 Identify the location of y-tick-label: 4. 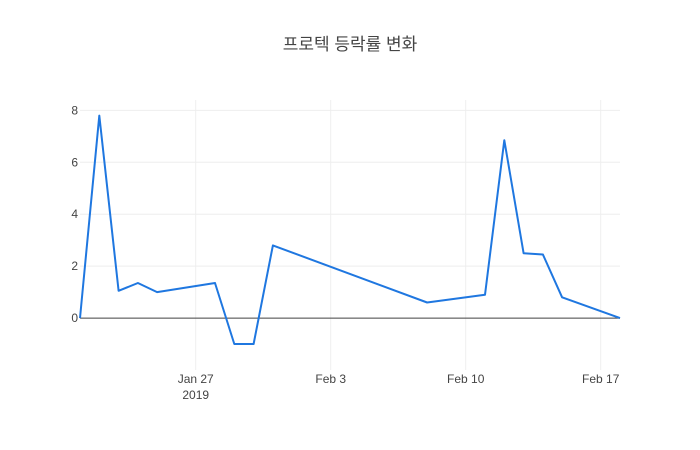
(74, 214).